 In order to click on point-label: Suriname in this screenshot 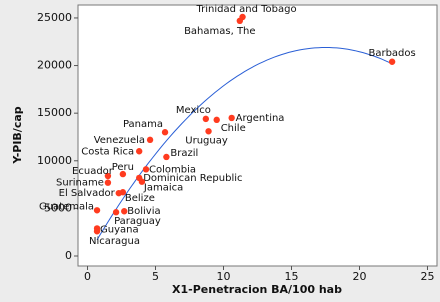, I will do `click(80, 183)`.